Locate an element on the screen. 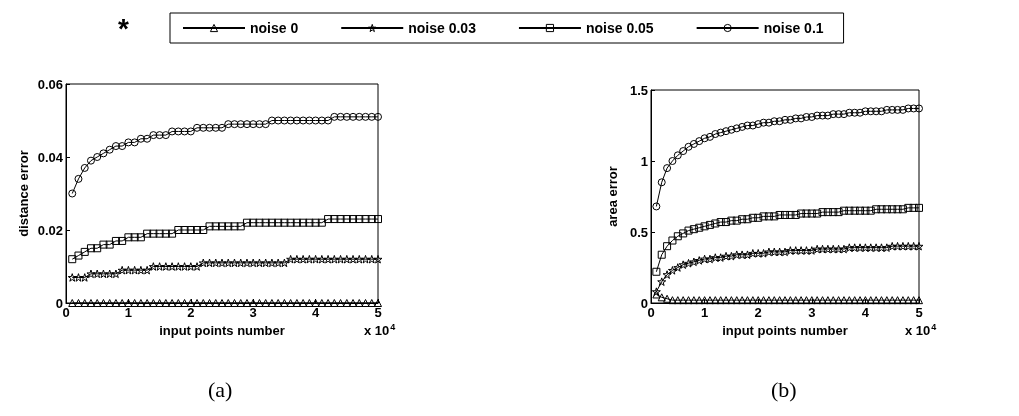 This screenshot has height=416, width=1019. y-tick-label: 1 is located at coordinates (644, 161).